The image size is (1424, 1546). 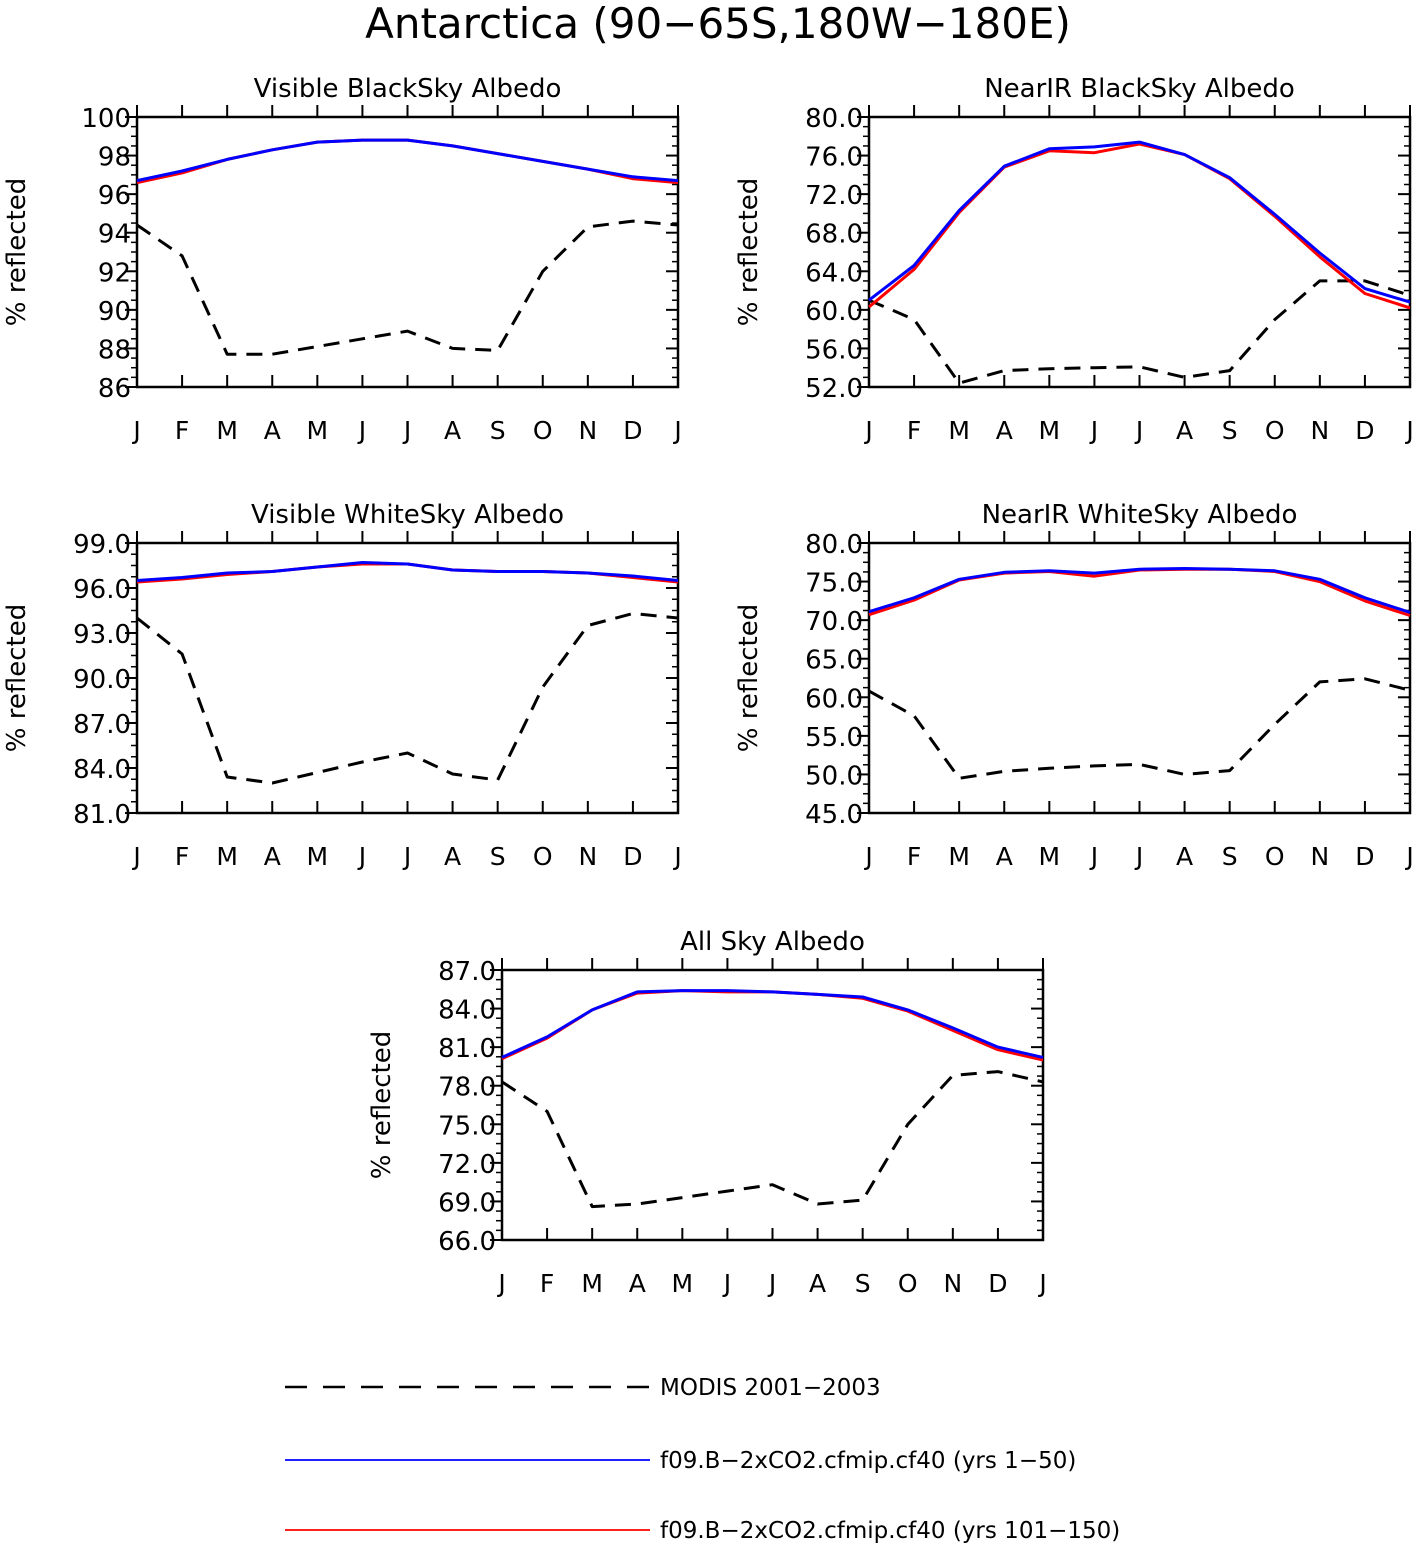 I want to click on panel-title: Visible BlackSky Albedo, so click(x=408, y=89).